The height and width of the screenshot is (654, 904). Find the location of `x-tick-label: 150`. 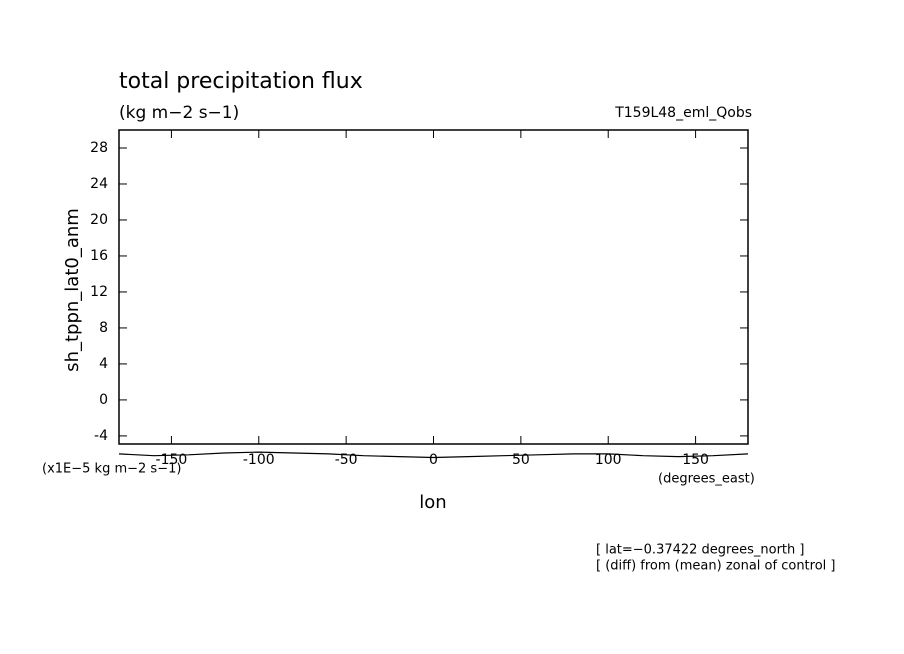

x-tick-label: 150 is located at coordinates (695, 460).